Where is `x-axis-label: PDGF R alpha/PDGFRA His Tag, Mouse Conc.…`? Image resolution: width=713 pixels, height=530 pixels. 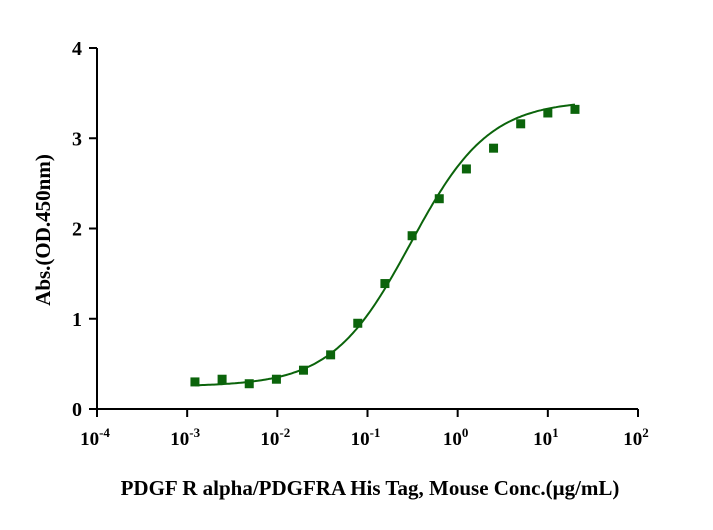 x-axis-label: PDGF R alpha/PDGFRA His Tag, Mouse Conc.… is located at coordinates (370, 488).